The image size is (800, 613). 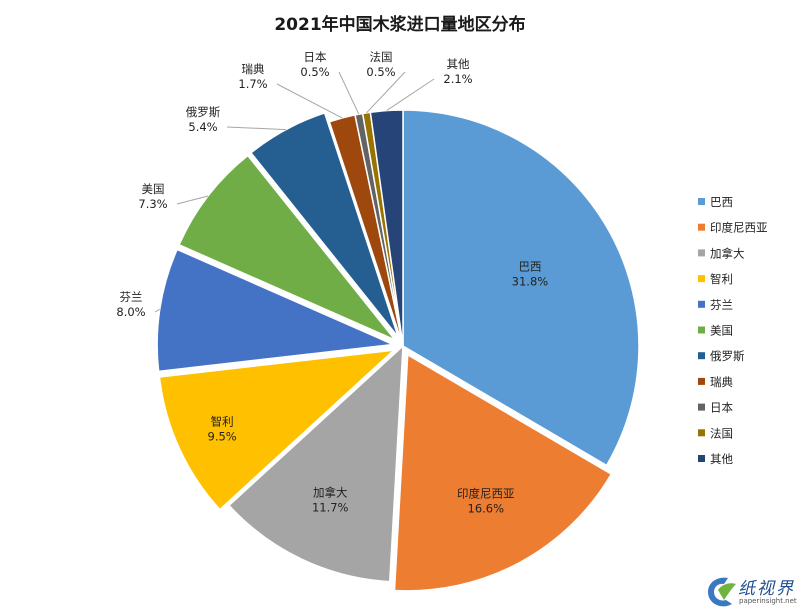 What do you see at coordinates (153, 189) in the screenshot?
I see `slice-label-name-5: 美国` at bounding box center [153, 189].